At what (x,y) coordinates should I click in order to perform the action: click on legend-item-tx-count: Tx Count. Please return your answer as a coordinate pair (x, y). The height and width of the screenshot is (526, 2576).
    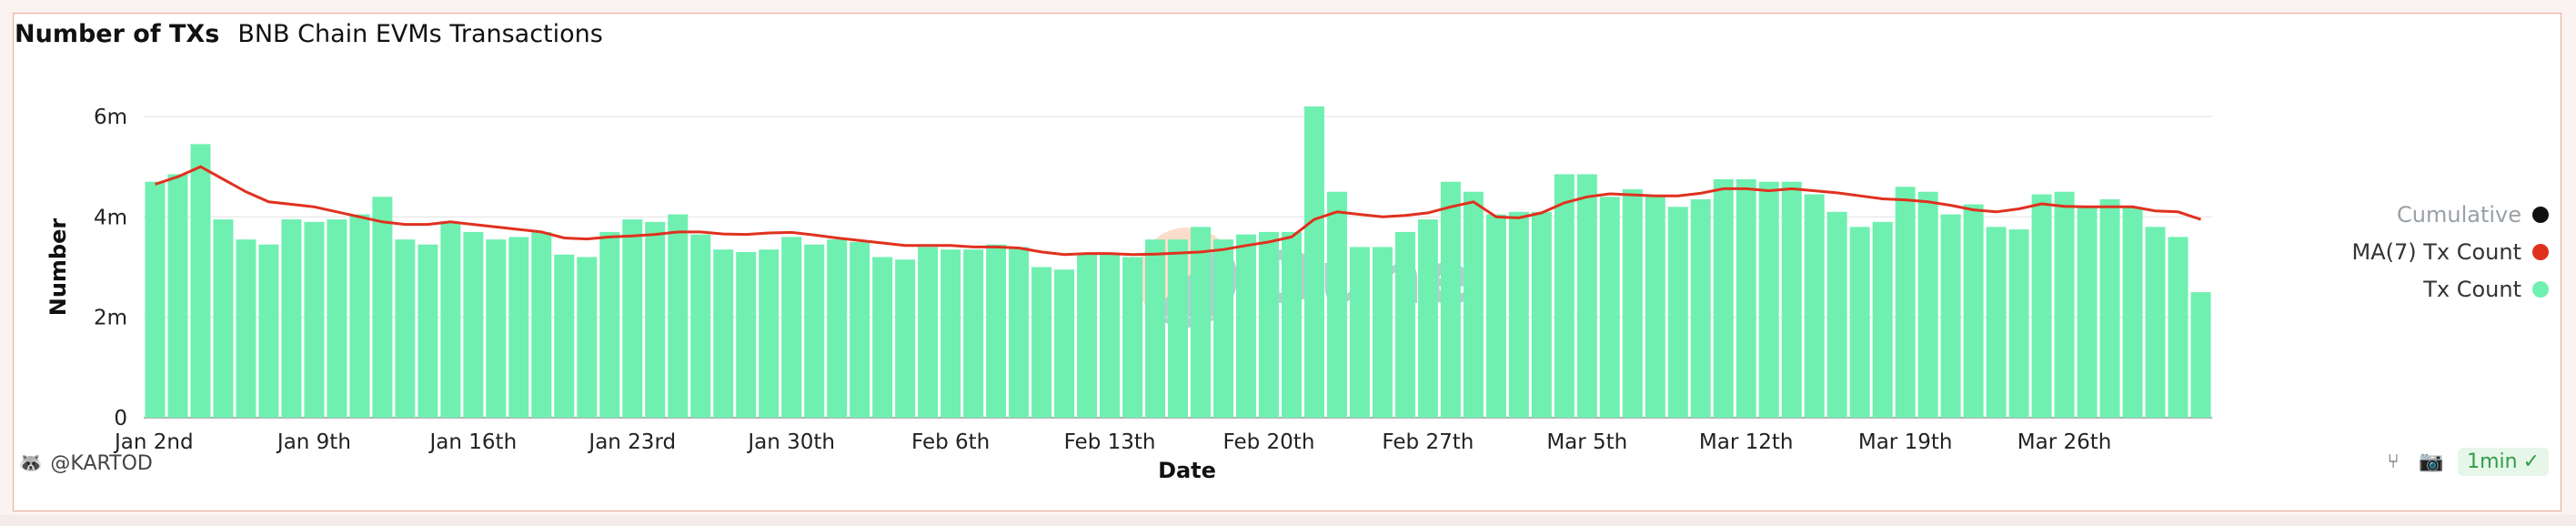
    Looking at the image, I should click on (2486, 289).